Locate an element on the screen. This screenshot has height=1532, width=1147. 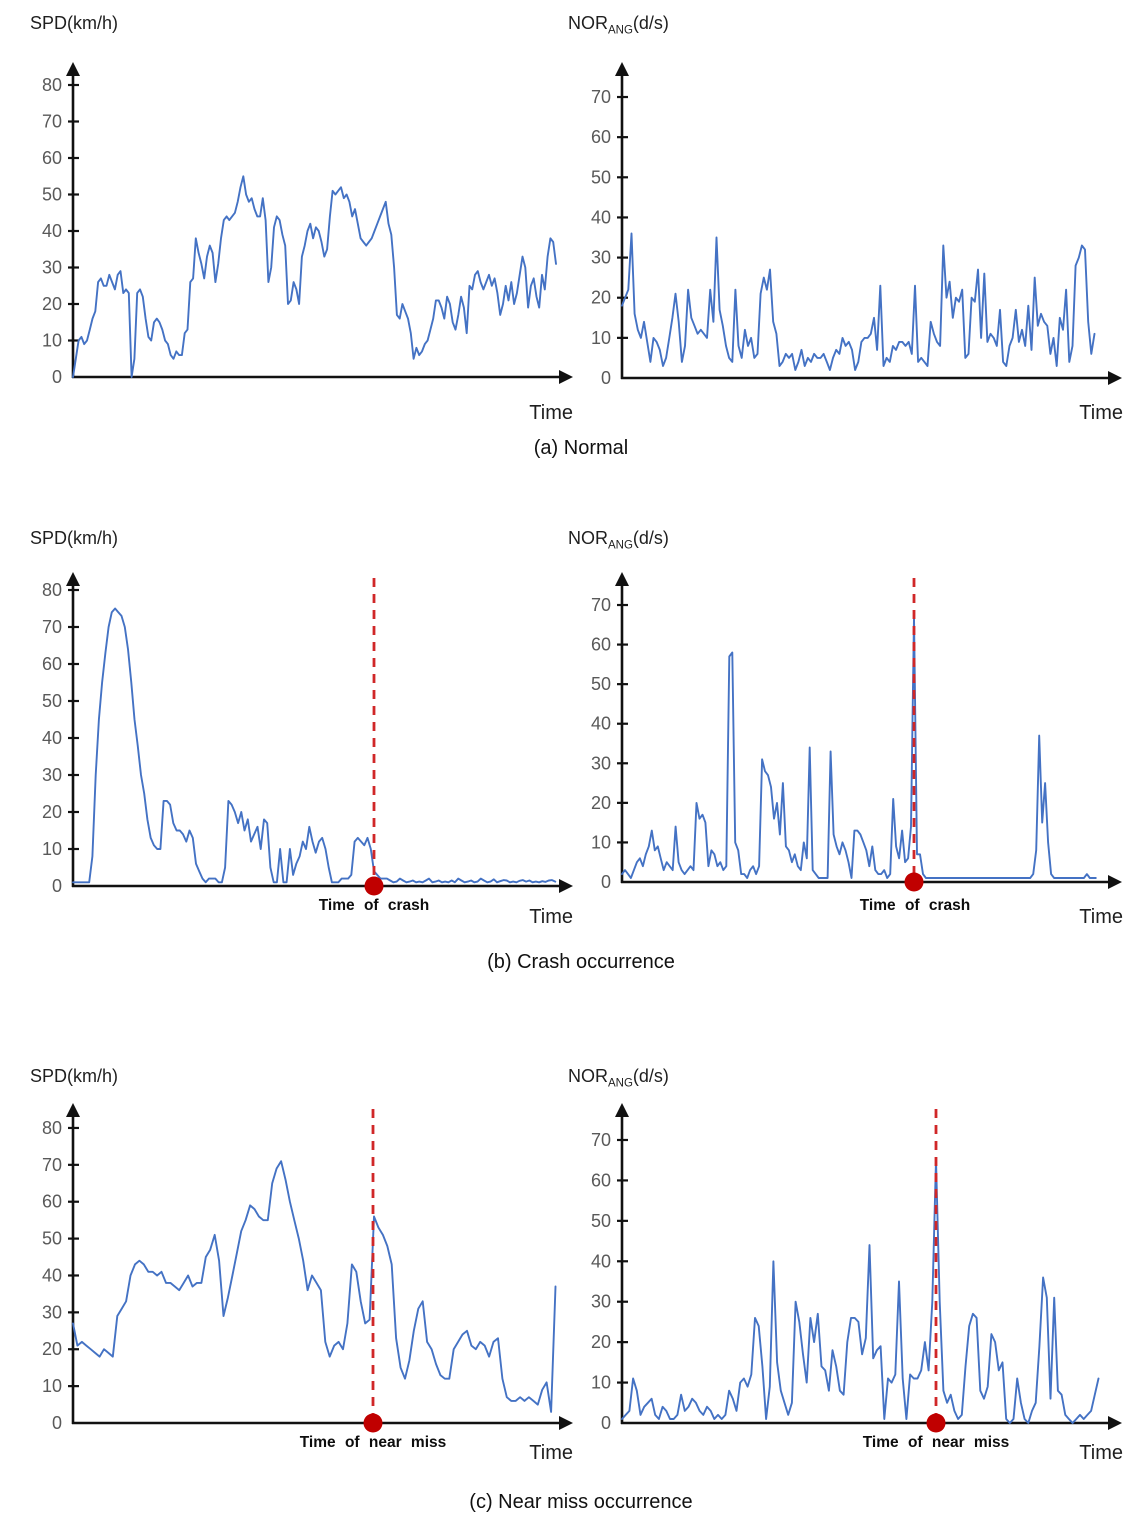
y-tick-label-b-nor: 0 is located at coordinates (606, 882).